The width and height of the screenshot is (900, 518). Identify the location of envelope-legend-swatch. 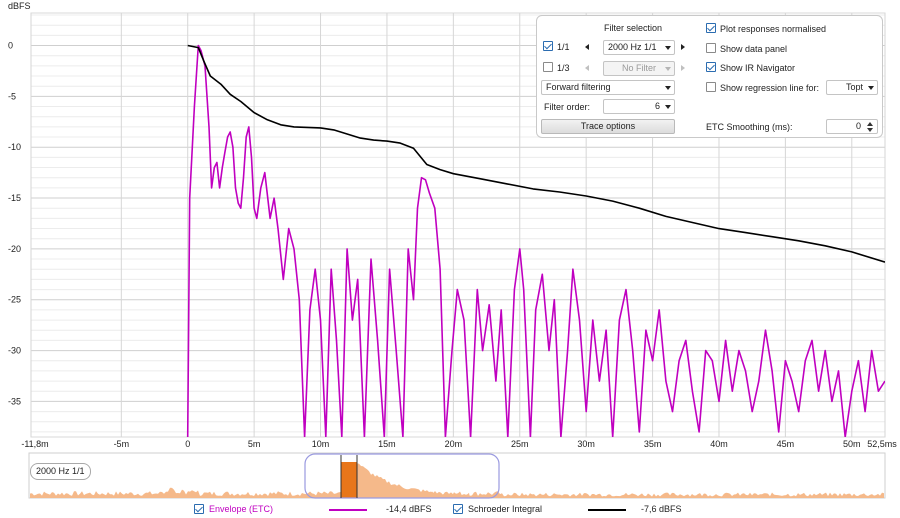
(348, 510).